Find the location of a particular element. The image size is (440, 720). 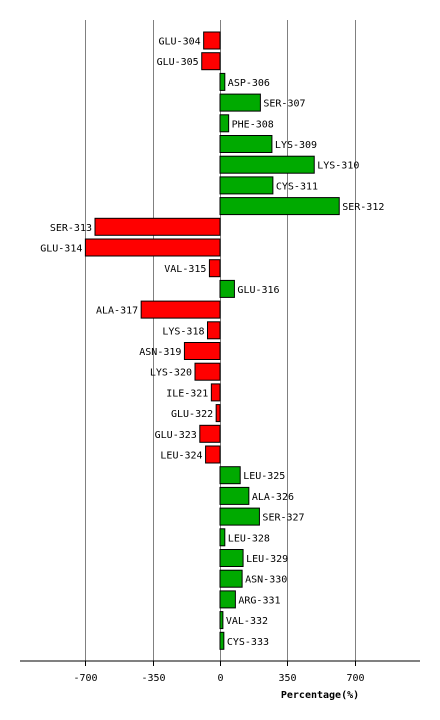

bar-label: CYS-333 is located at coordinates (248, 642).